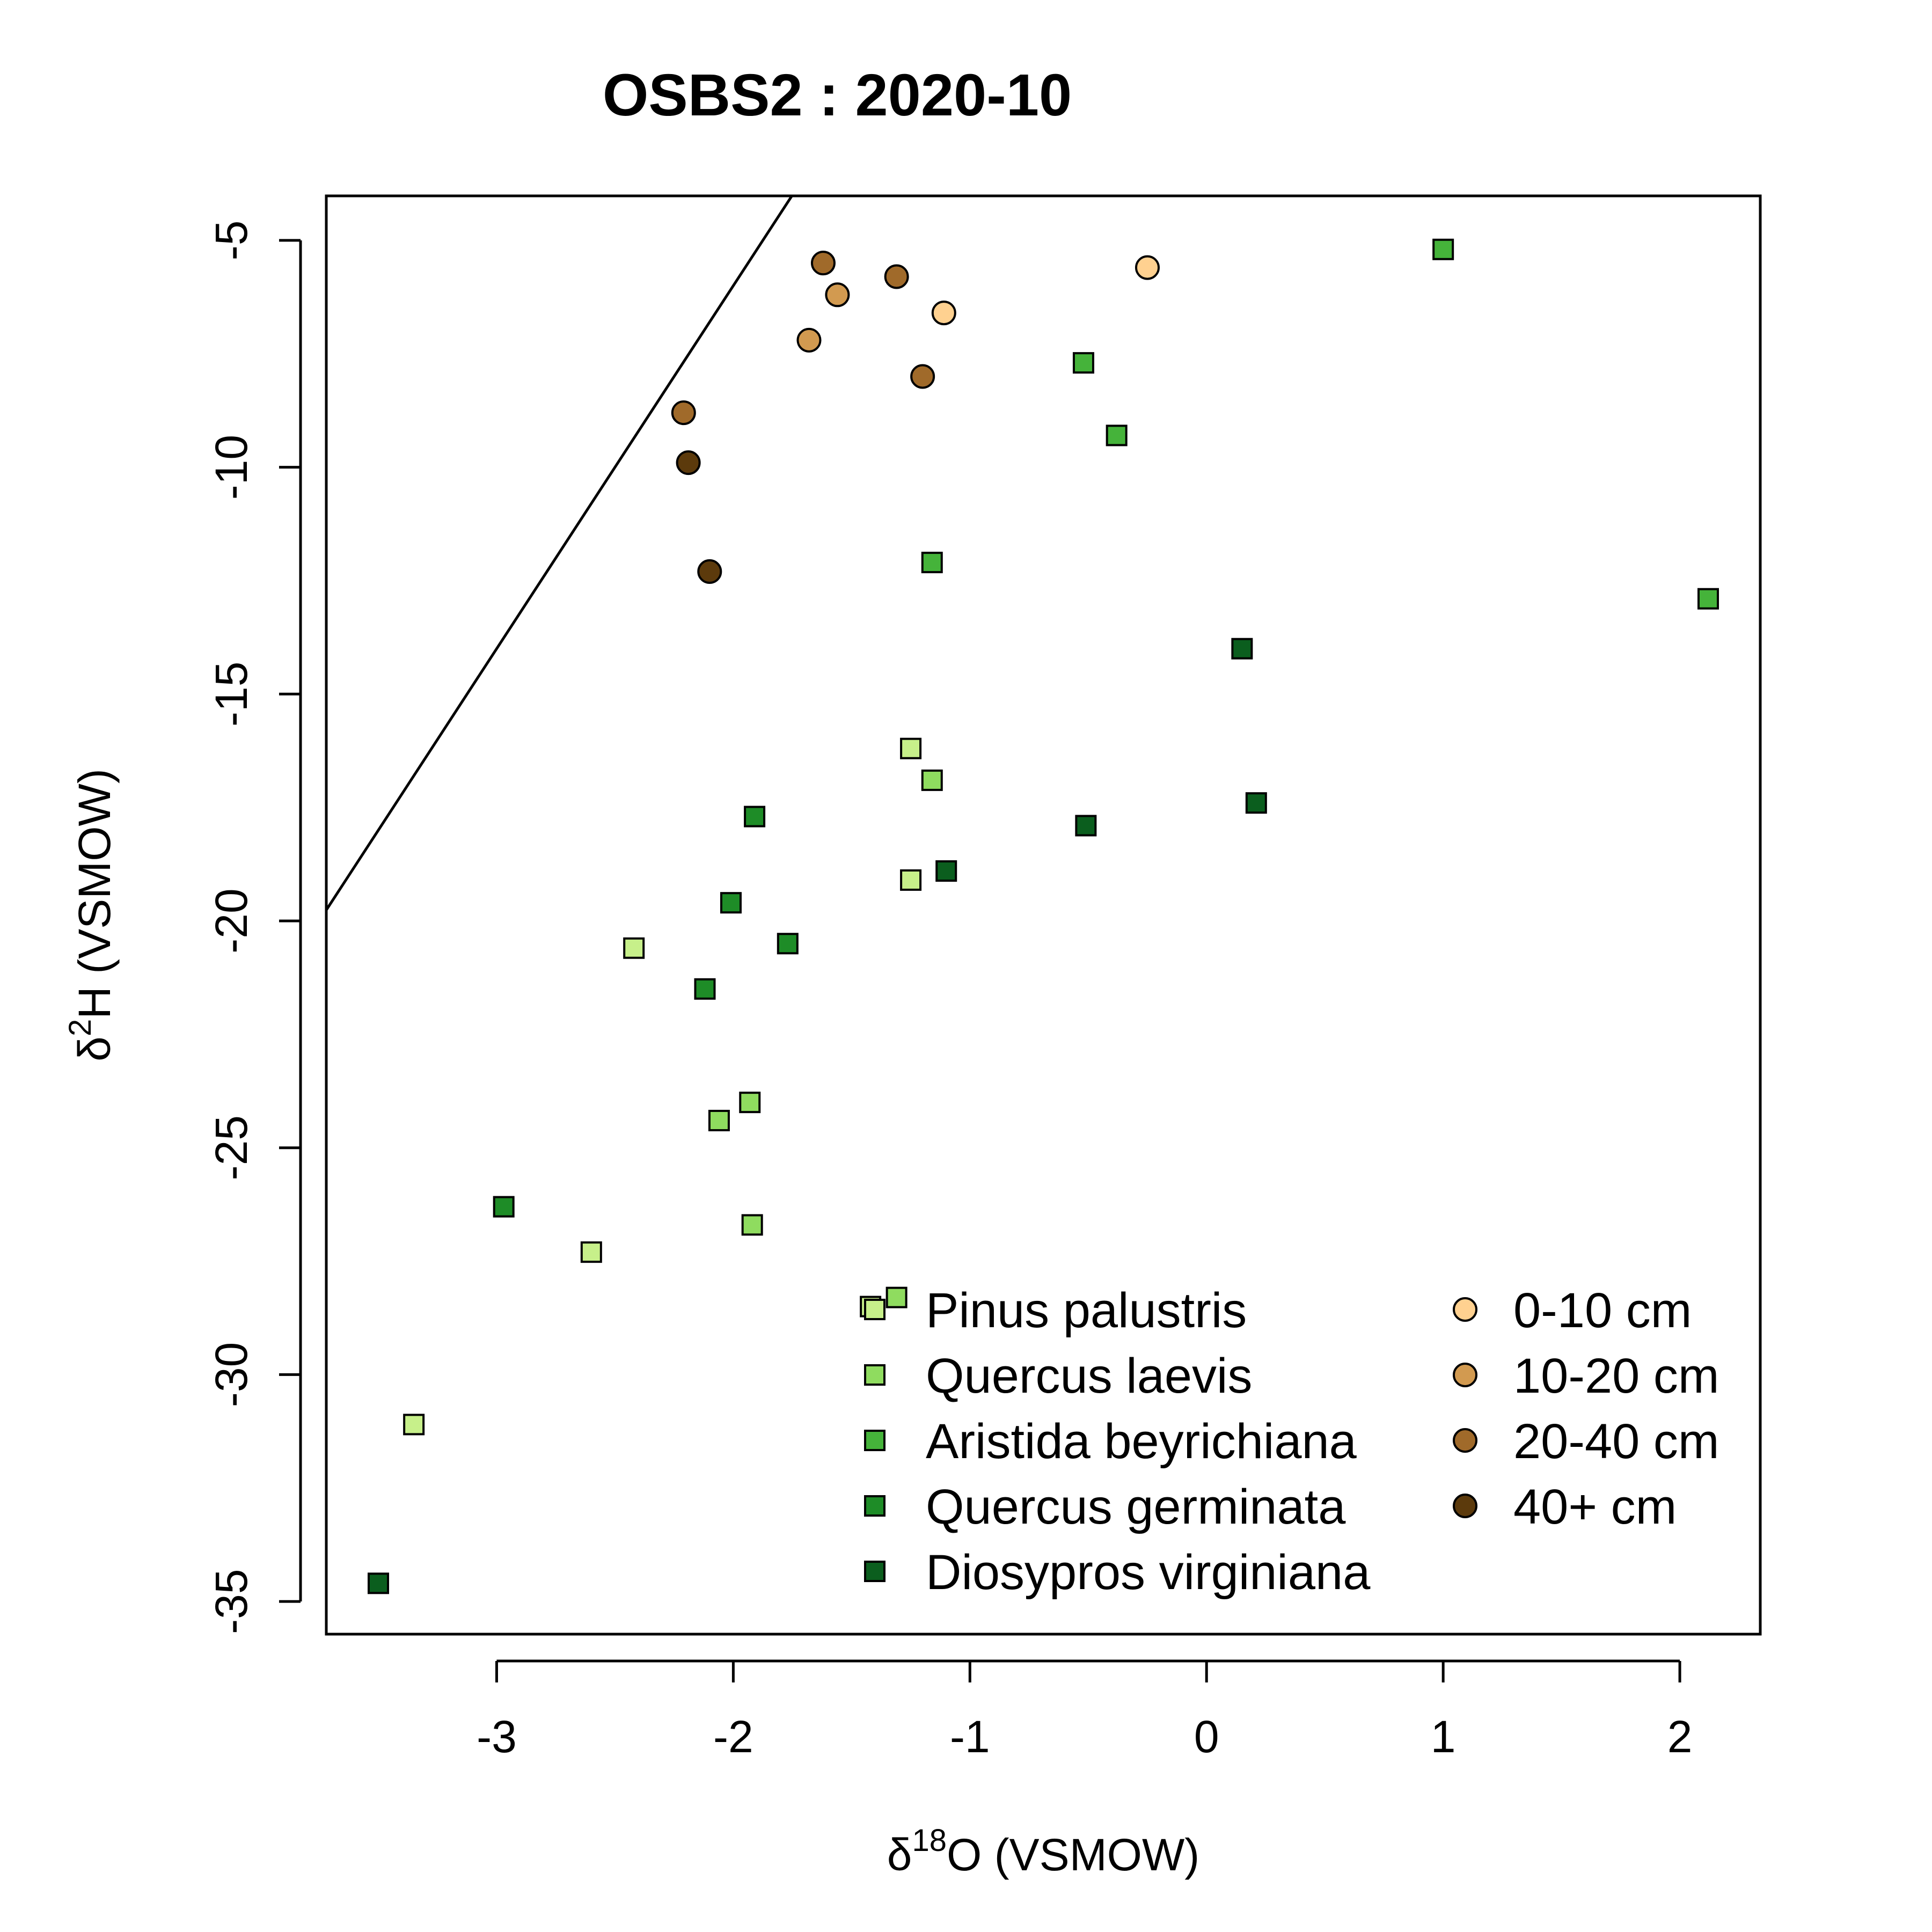  I want to click on x-axis: -3 -2 -1 0 1 2, so click(1085, 1710).